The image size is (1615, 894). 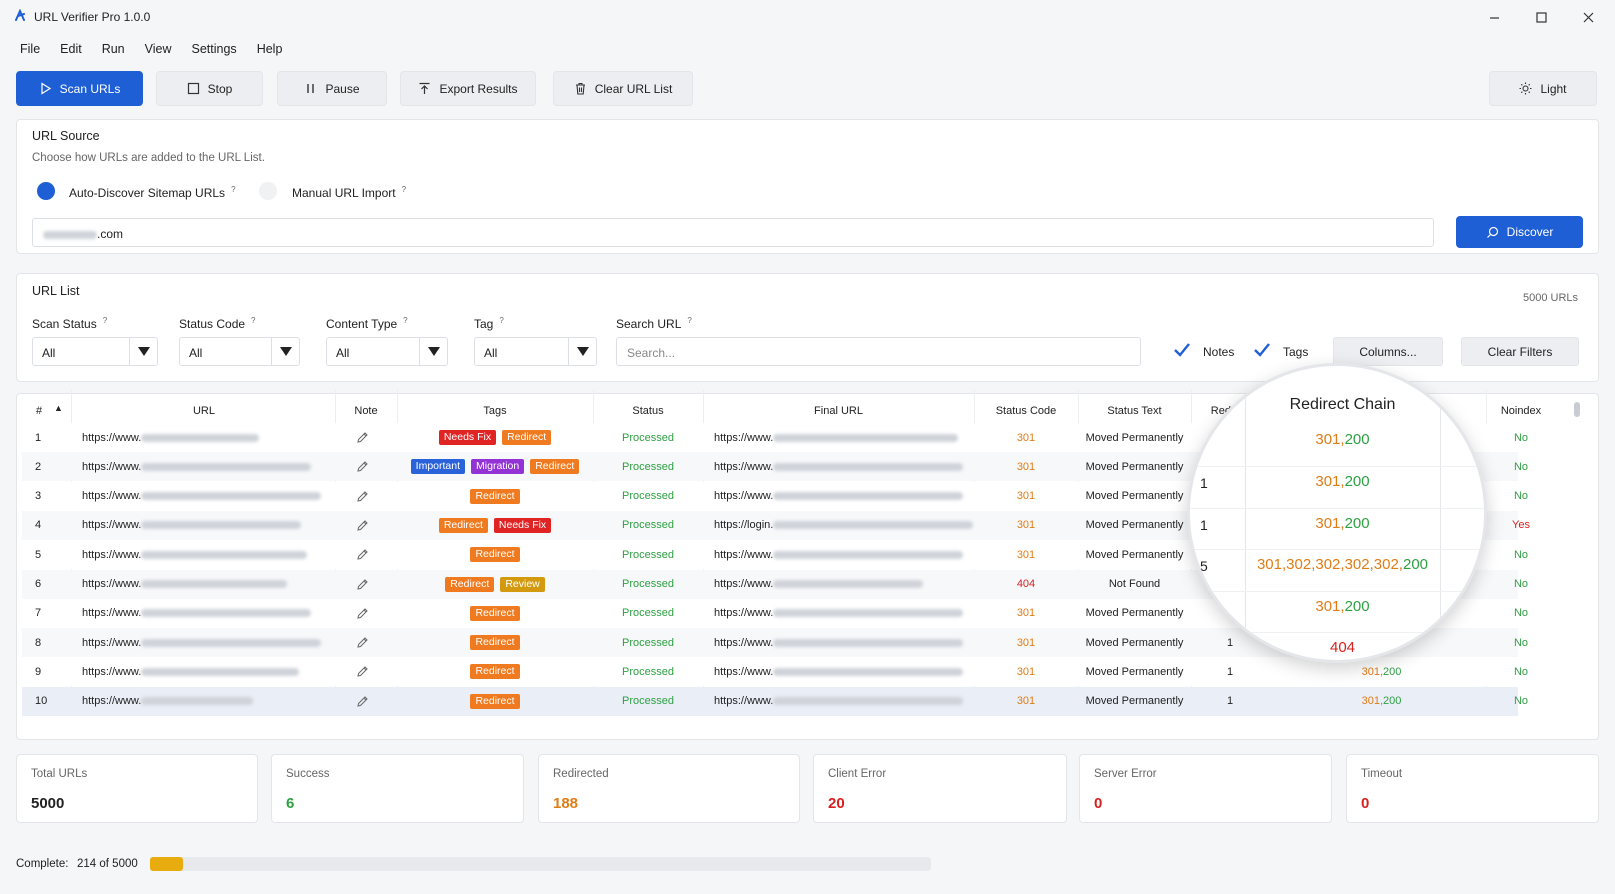 What do you see at coordinates (268, 191) in the screenshot?
I see `manual-import-radio` at bounding box center [268, 191].